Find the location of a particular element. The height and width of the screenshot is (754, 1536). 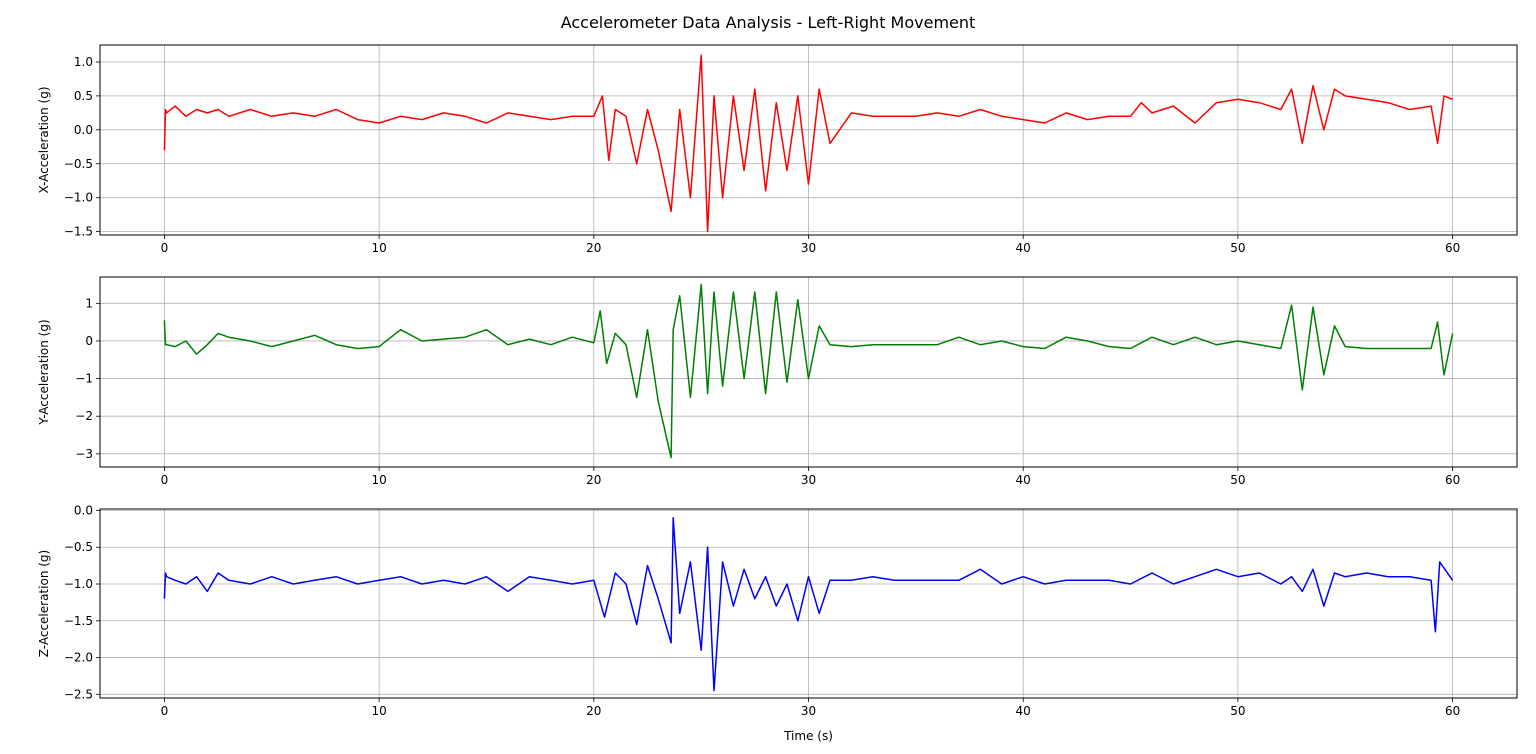

y-tick-label: −2.5 is located at coordinates (78, 694).